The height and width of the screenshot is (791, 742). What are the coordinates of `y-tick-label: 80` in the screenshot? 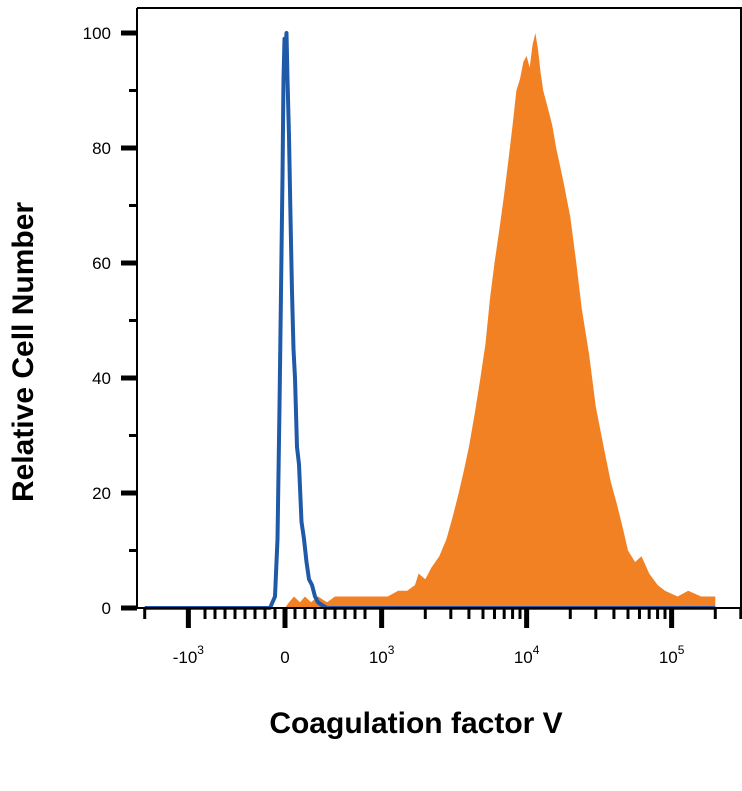 It's located at (101, 148).